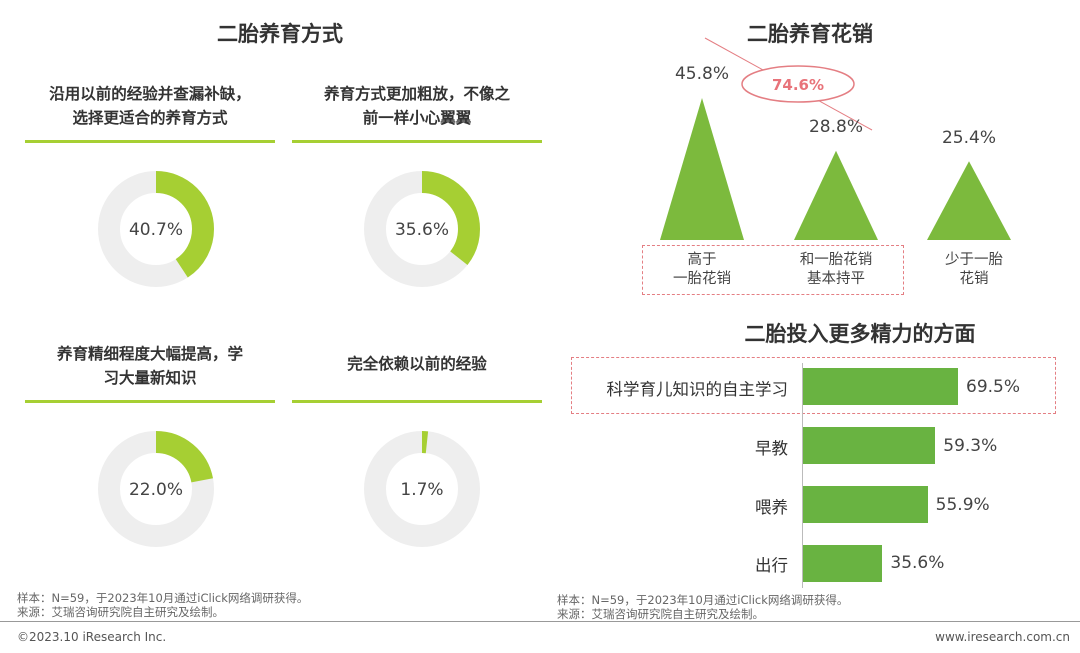 The image size is (1080, 653). I want to click on donut-3-divider, so click(150, 401).